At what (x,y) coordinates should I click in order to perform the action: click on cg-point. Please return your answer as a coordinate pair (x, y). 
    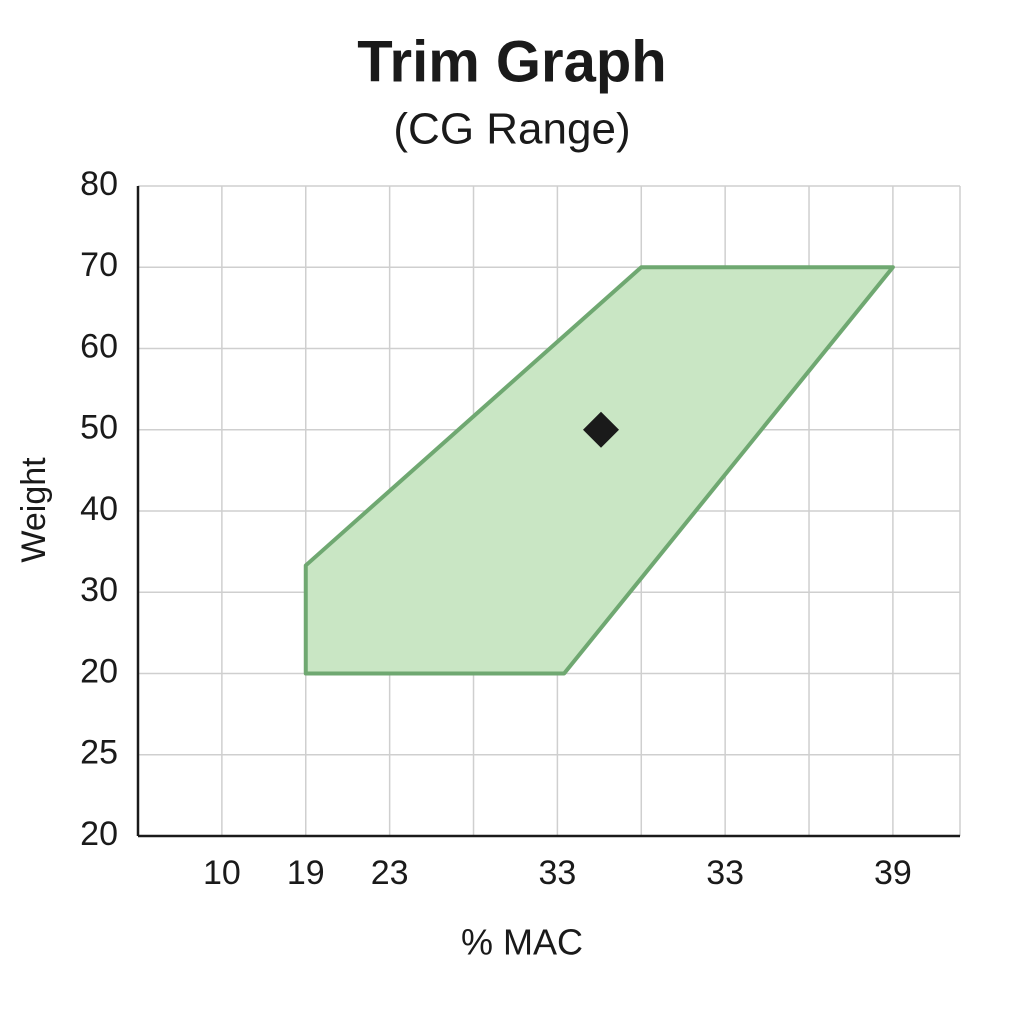
    Looking at the image, I should click on (601, 429).